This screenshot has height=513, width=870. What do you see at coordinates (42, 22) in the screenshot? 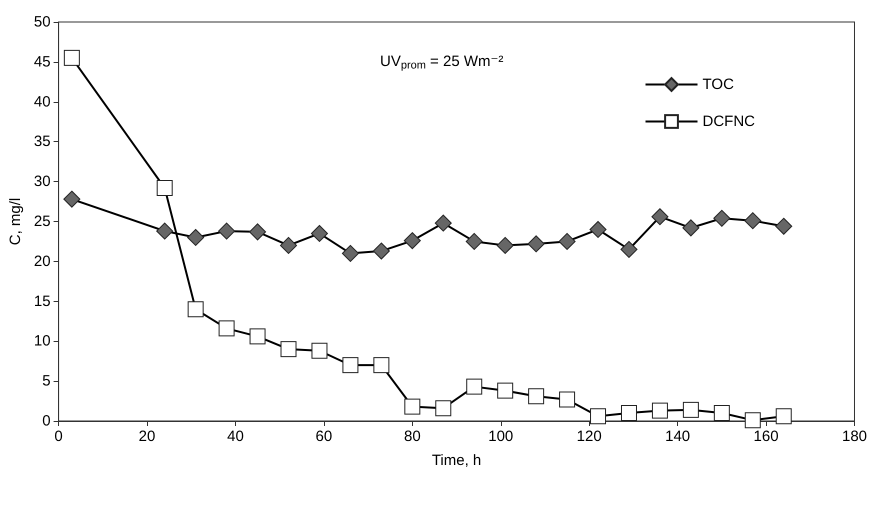
I see `y-tick-label: 50` at bounding box center [42, 22].